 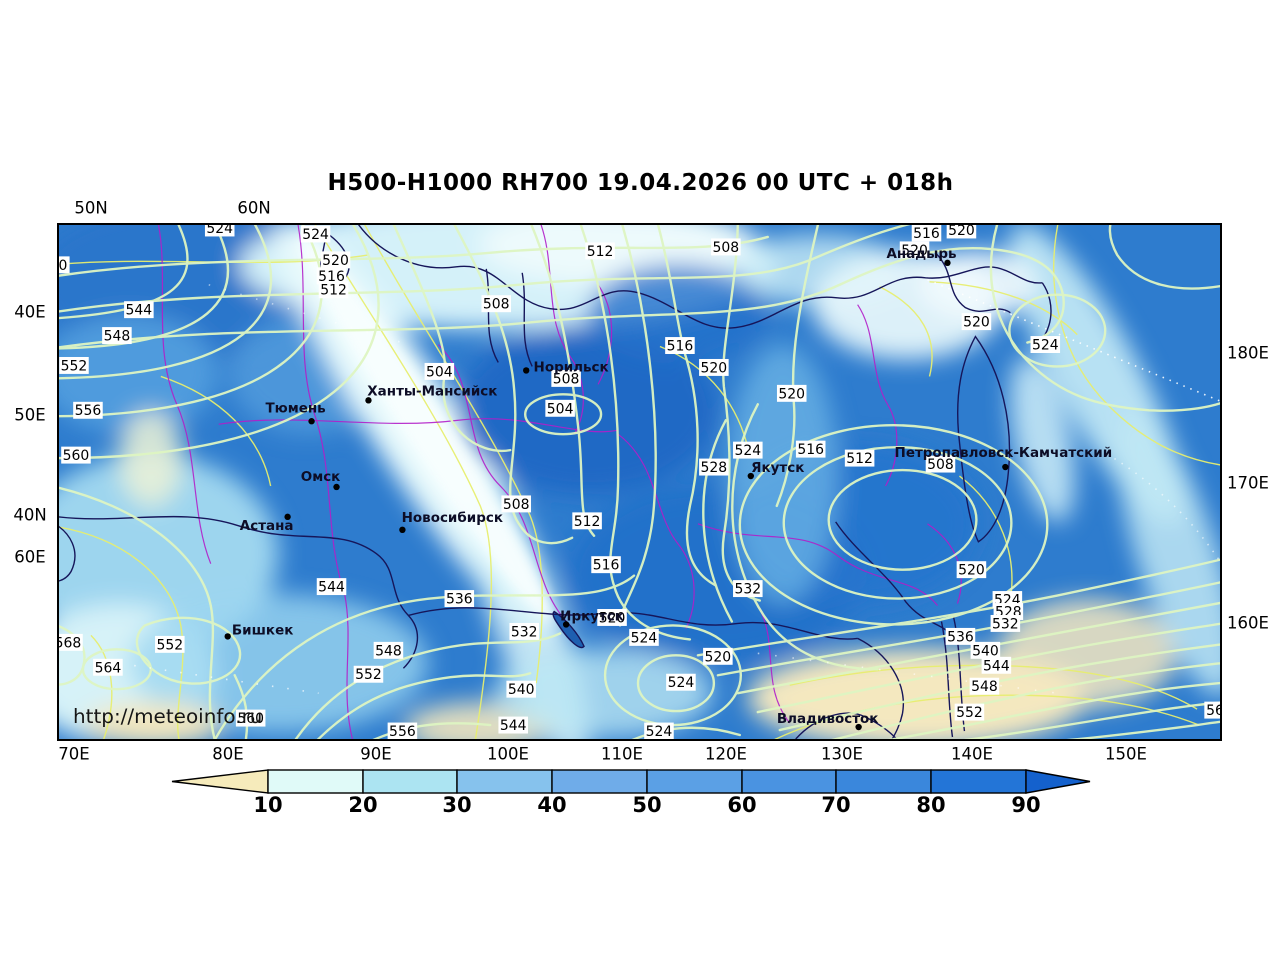 What do you see at coordinates (1058, 781) in the screenshot?
I see `colorbar-right-arrow` at bounding box center [1058, 781].